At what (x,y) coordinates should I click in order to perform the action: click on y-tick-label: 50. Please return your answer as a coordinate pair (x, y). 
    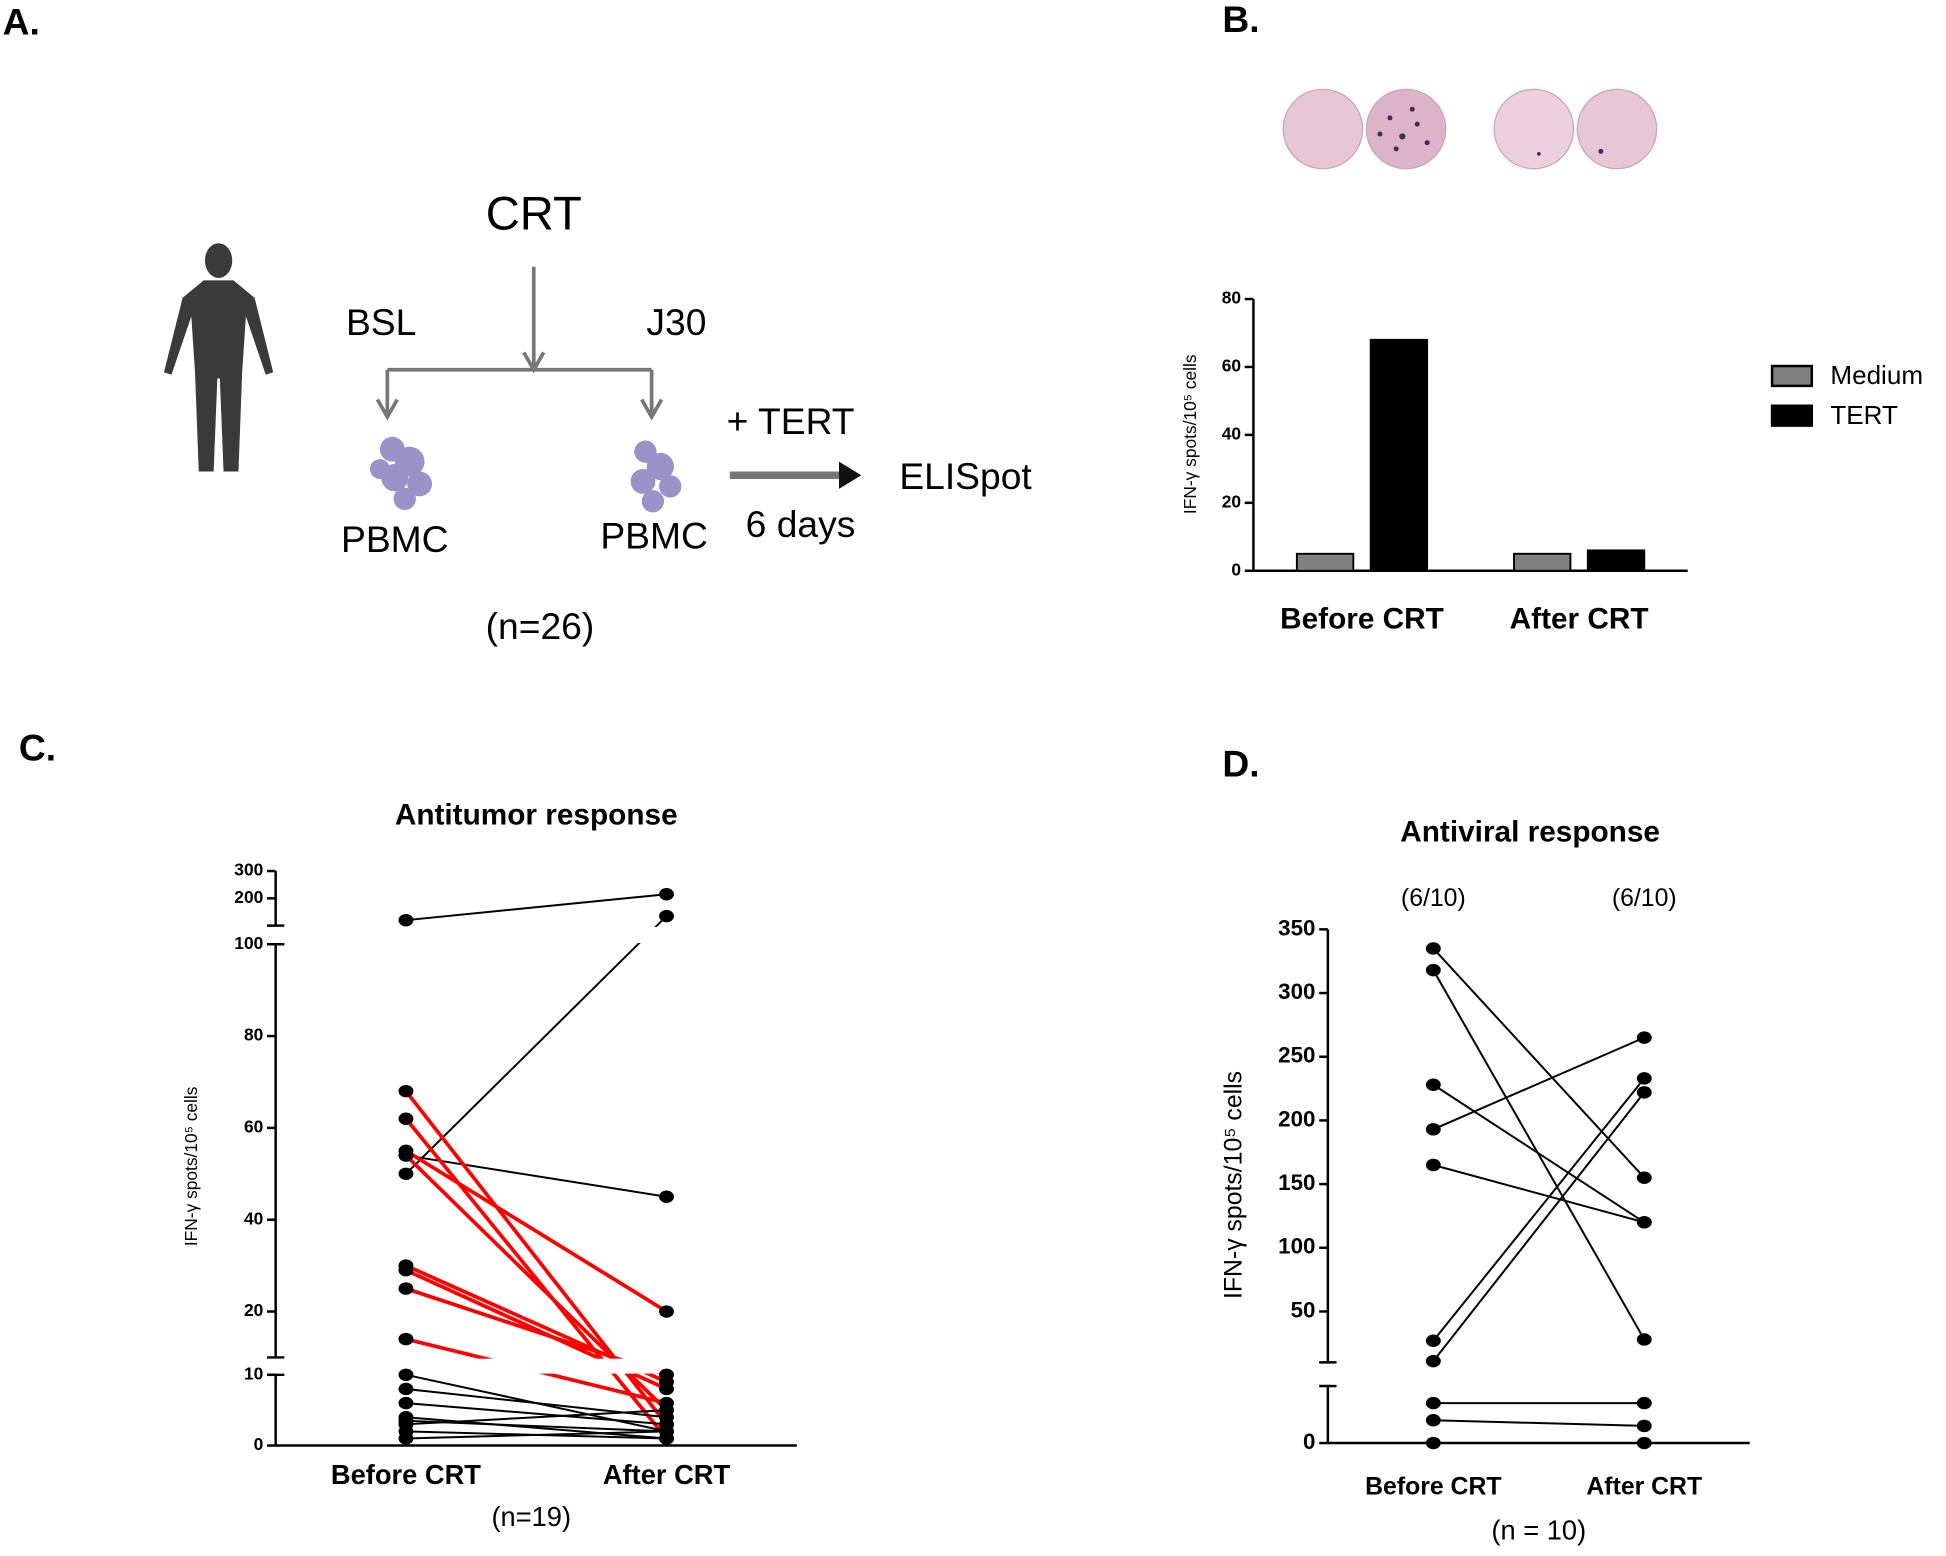
    Looking at the image, I should click on (1303, 1309).